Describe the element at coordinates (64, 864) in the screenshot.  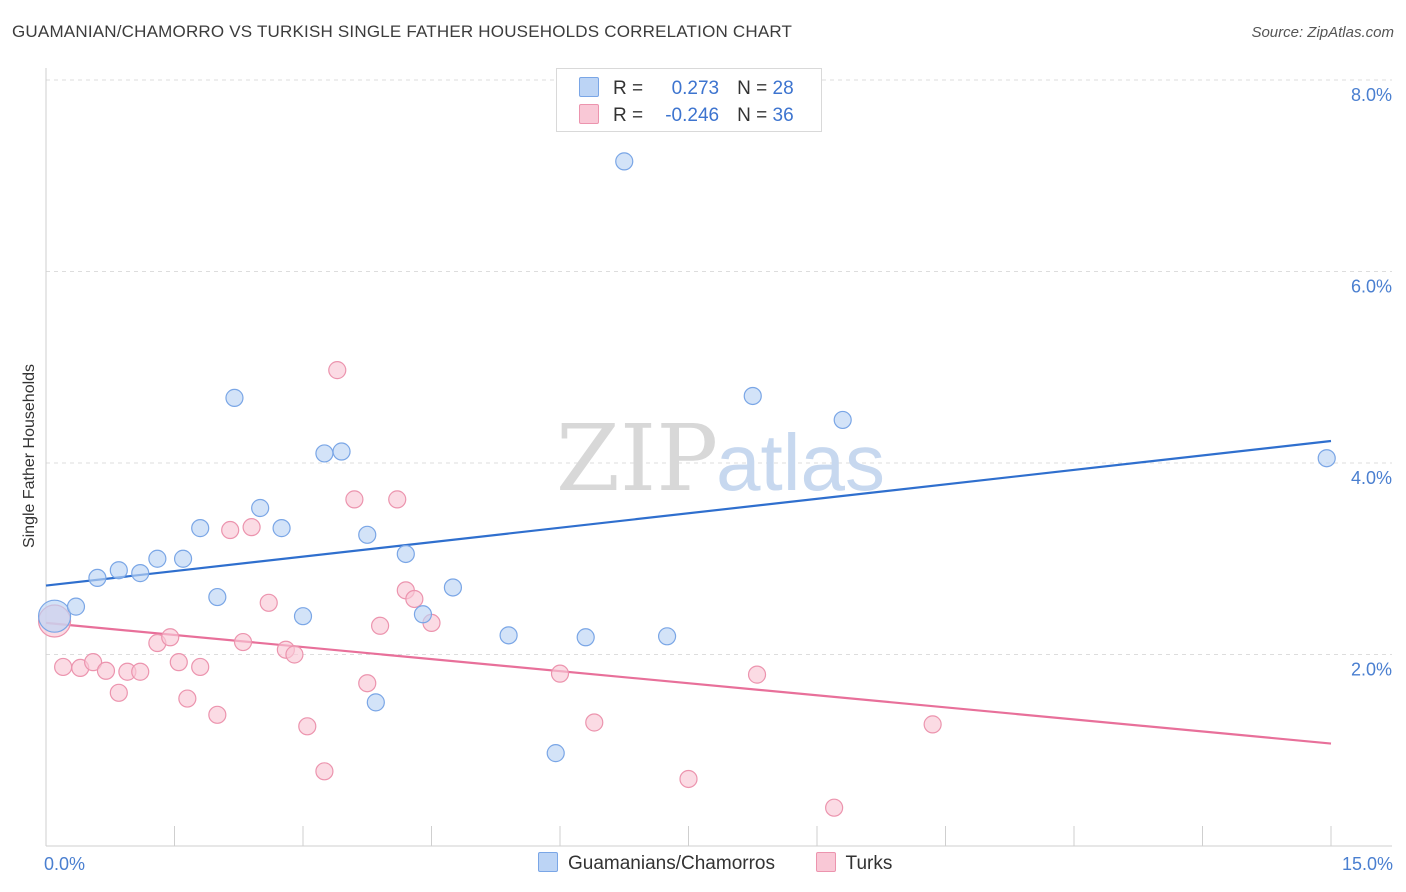
I see `x-tick-label: 0.0%` at that location.